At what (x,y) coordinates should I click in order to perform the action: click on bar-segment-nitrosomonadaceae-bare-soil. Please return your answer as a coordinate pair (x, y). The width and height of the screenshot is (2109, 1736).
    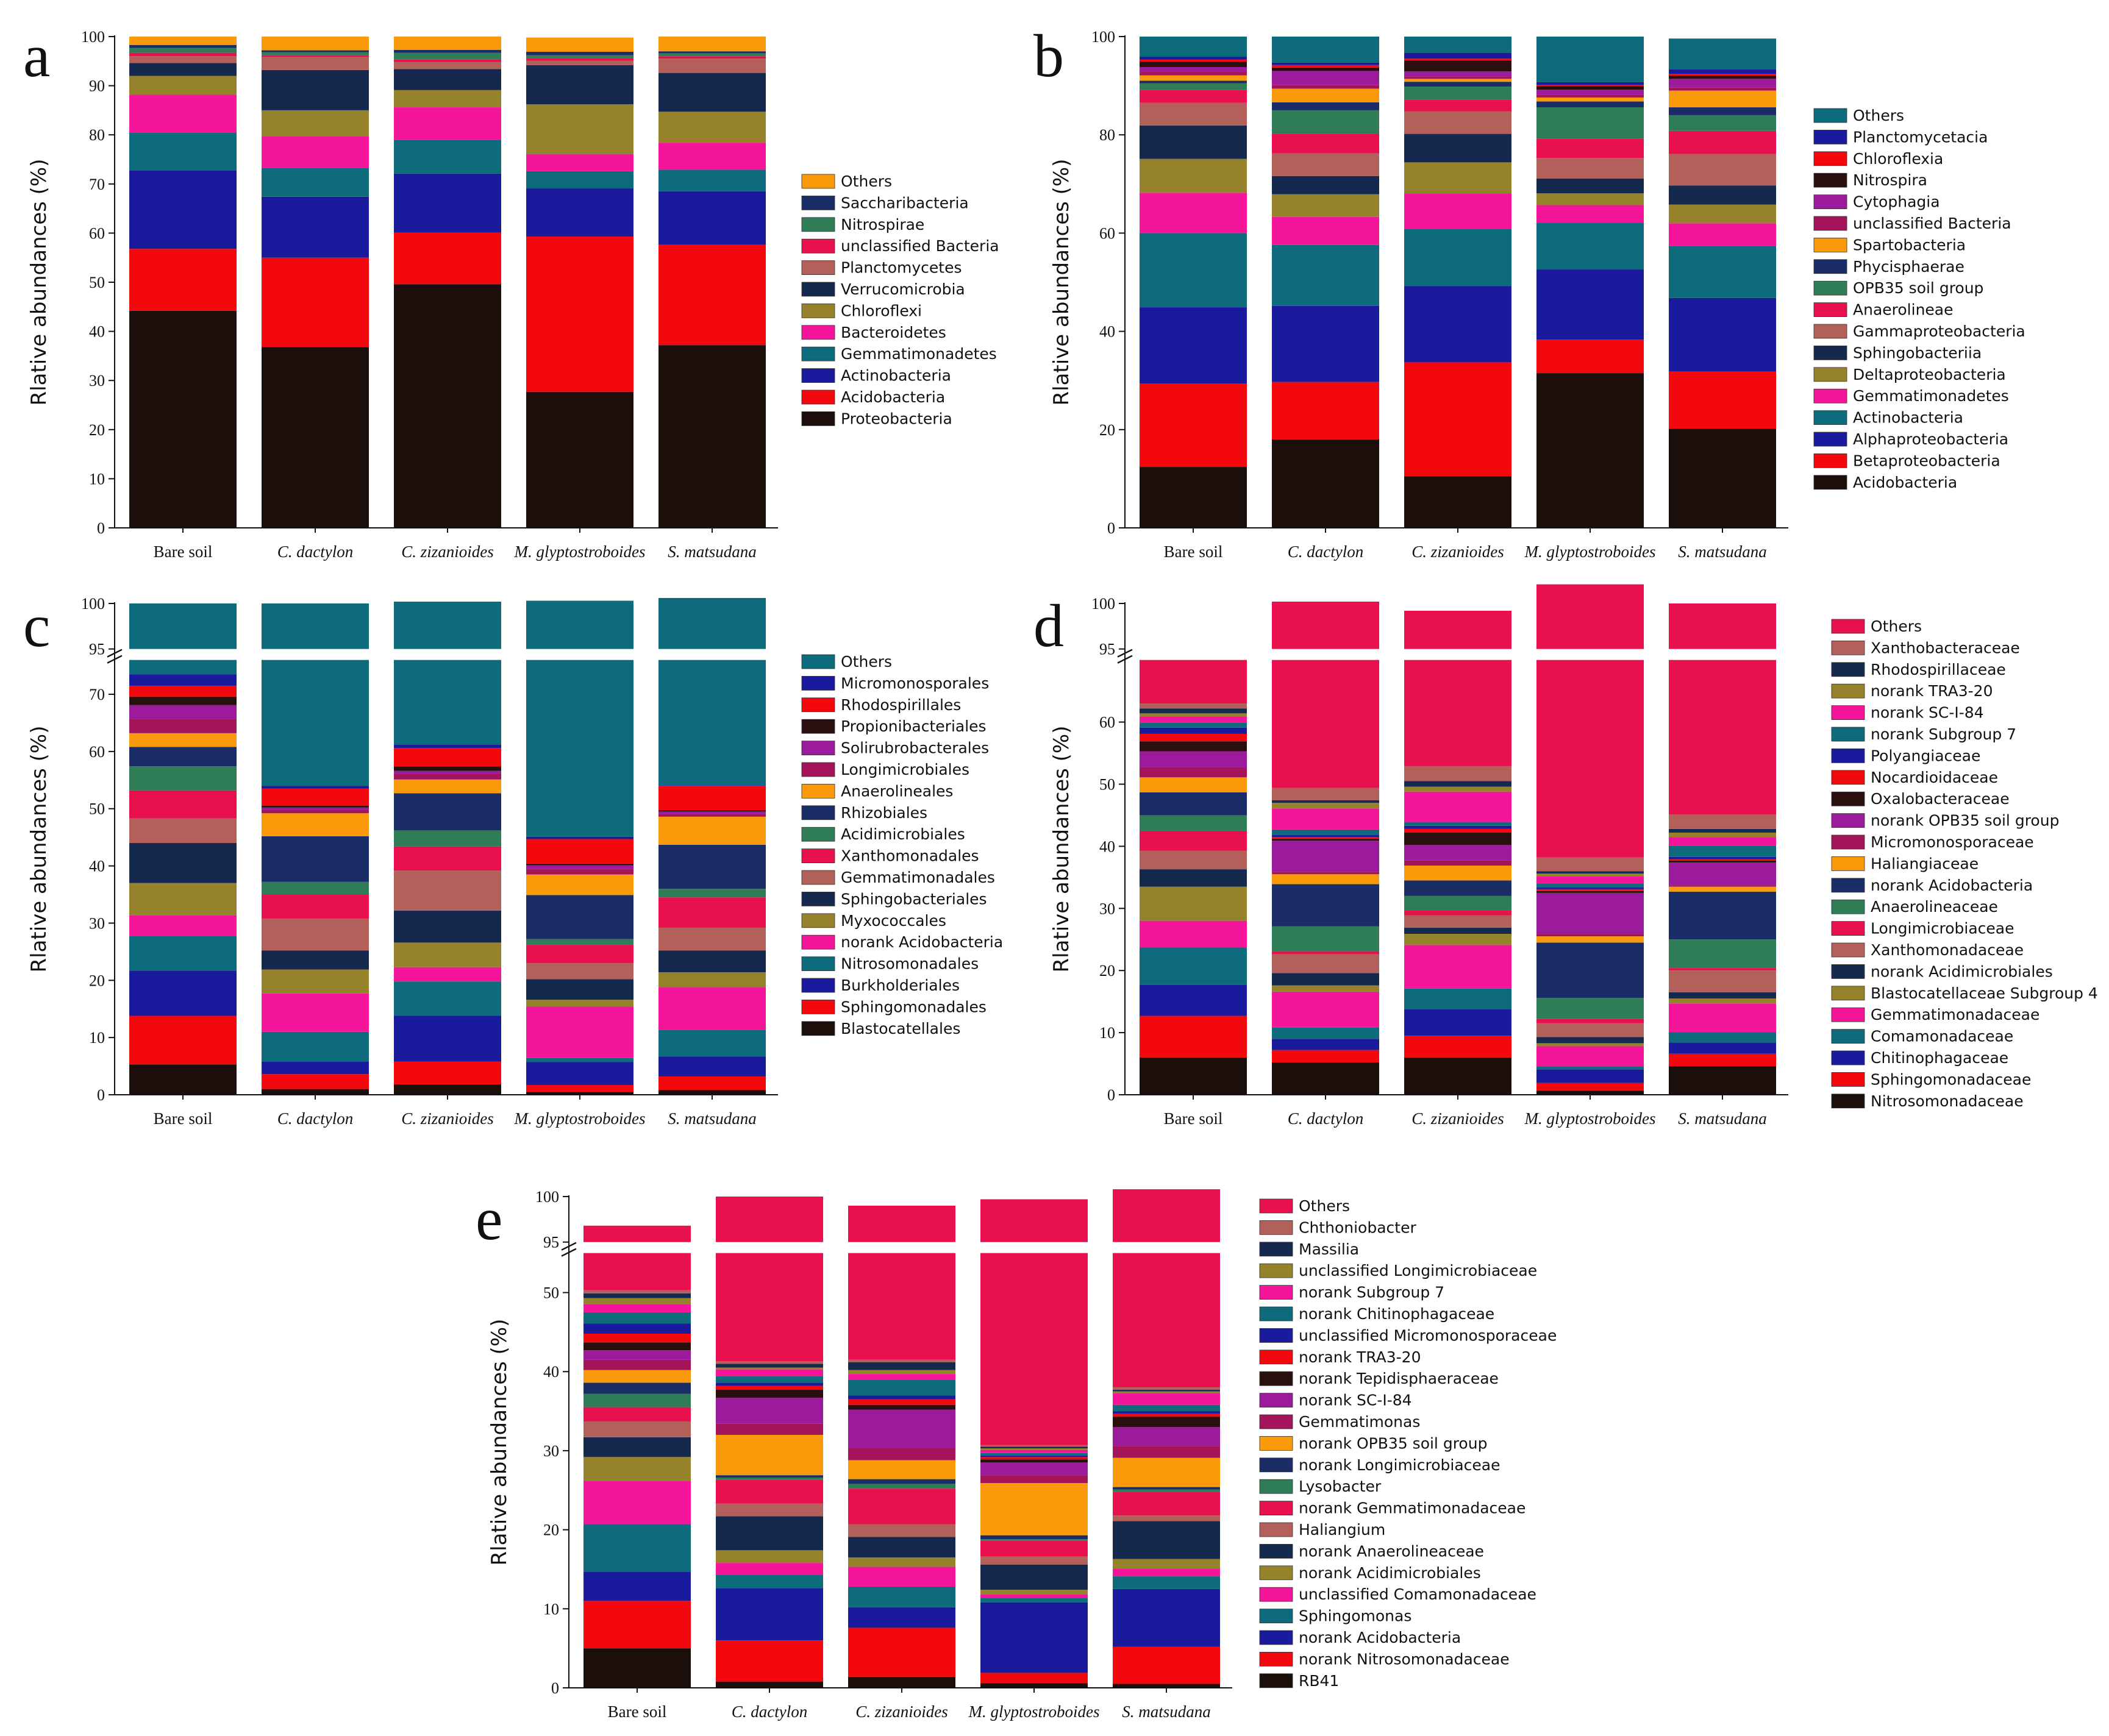
    Looking at the image, I should click on (1193, 1076).